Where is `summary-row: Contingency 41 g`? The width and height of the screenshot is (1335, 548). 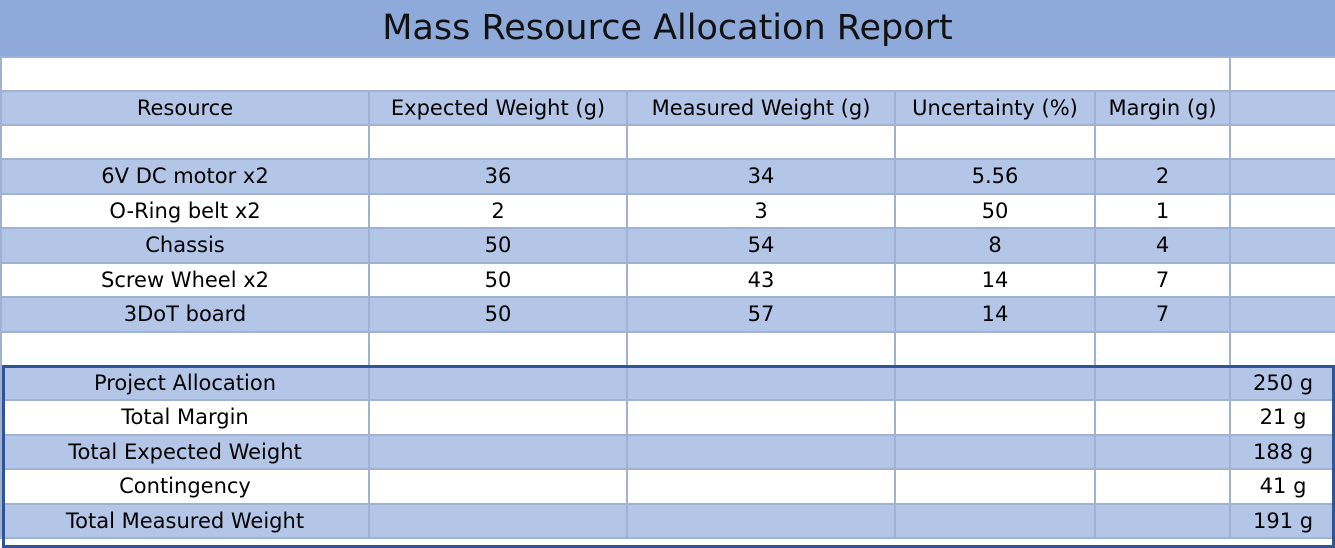
summary-row: Contingency 41 g is located at coordinates (667, 486).